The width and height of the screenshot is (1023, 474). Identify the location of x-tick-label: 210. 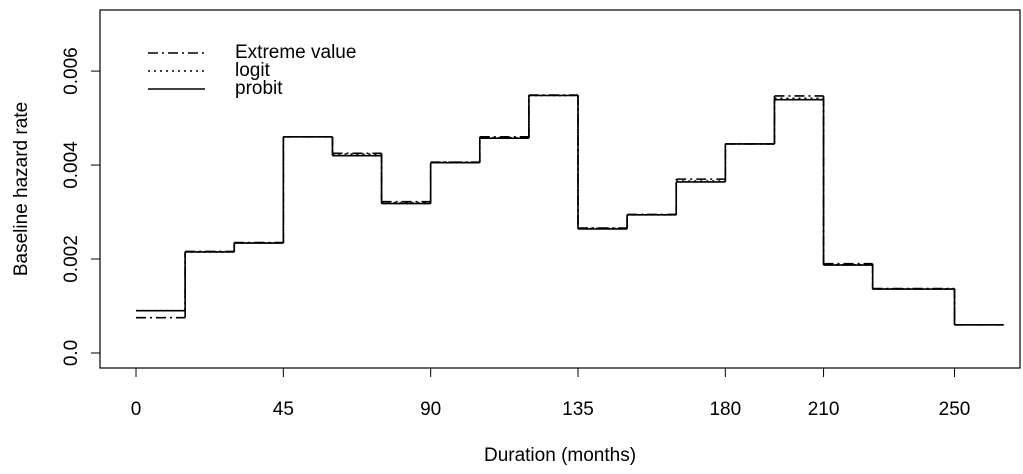
(824, 409).